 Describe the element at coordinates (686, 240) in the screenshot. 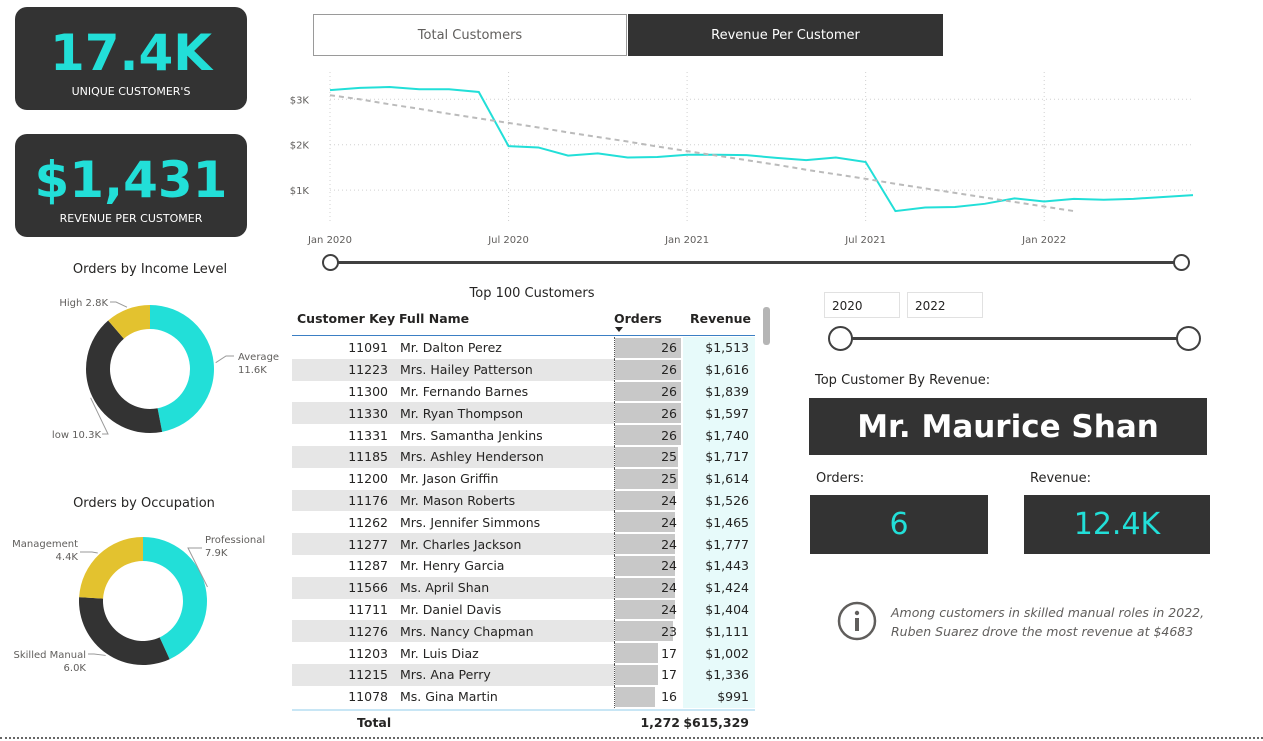

I see `x-tick-label: Jan 2021` at that location.